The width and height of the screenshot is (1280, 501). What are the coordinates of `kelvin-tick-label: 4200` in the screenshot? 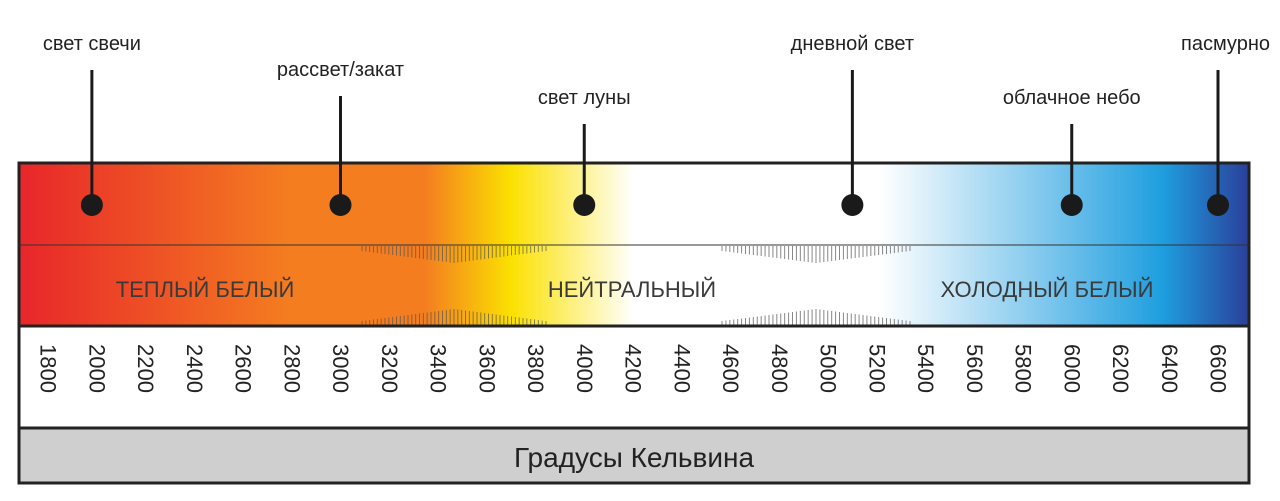 It's located at (633, 368).